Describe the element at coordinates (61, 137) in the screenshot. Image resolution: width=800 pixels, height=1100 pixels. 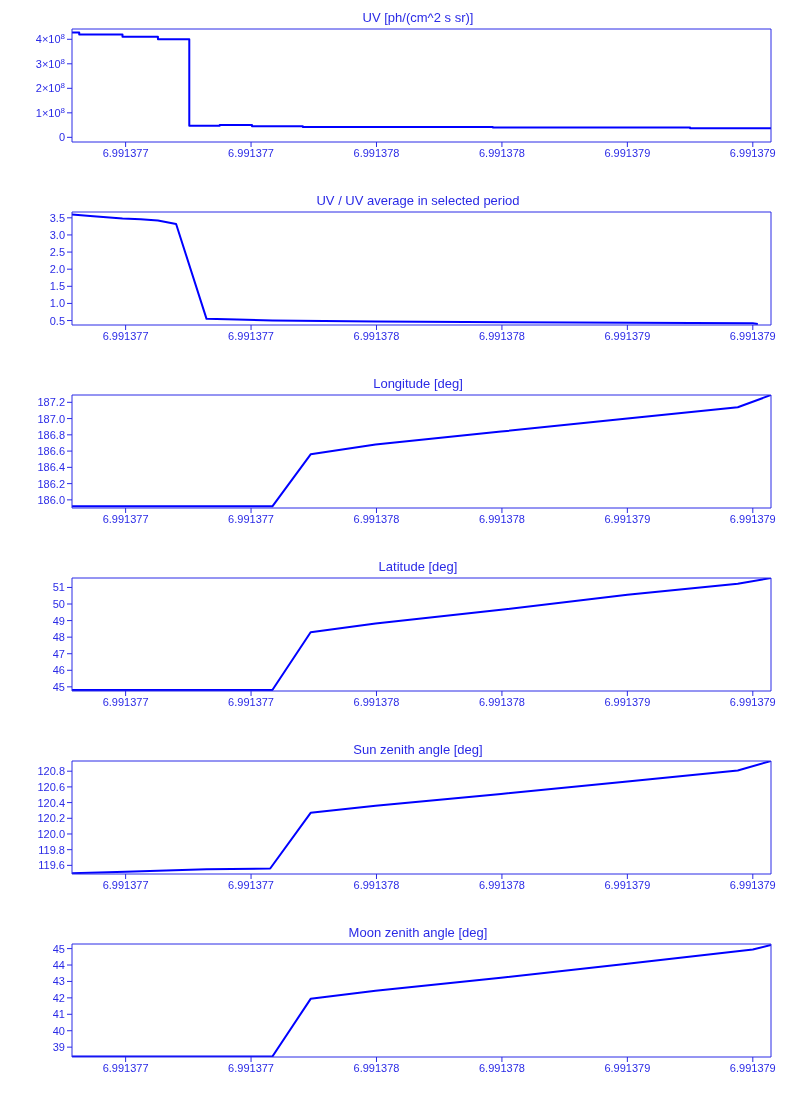
I see `y-tick-label: 0` at that location.